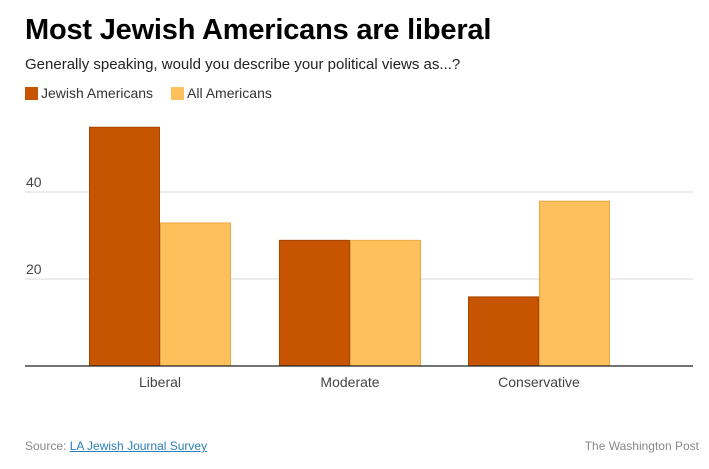 The height and width of the screenshot is (469, 709). Describe the element at coordinates (539, 382) in the screenshot. I see `x-tick-label: Conservative` at that location.